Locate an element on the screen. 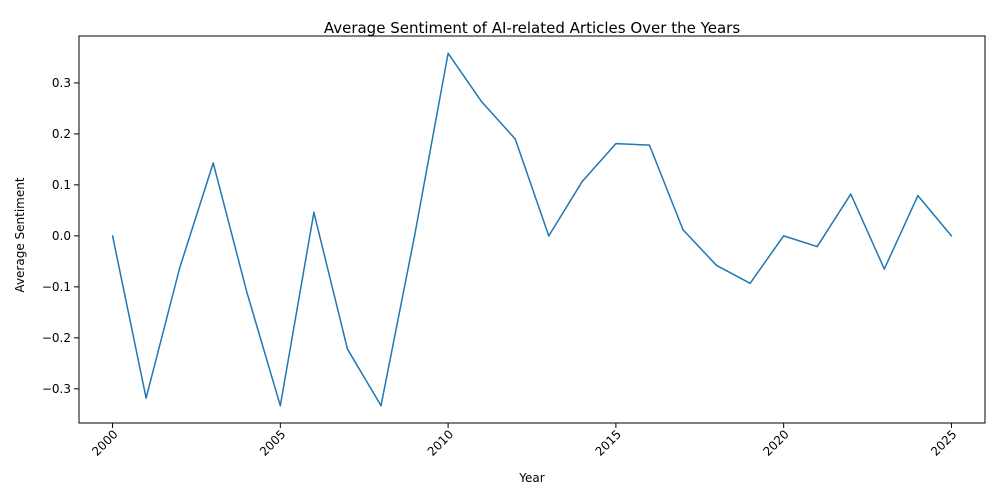 This screenshot has height=504, width=1000. y-tick-label: 0.3 is located at coordinates (61, 83).